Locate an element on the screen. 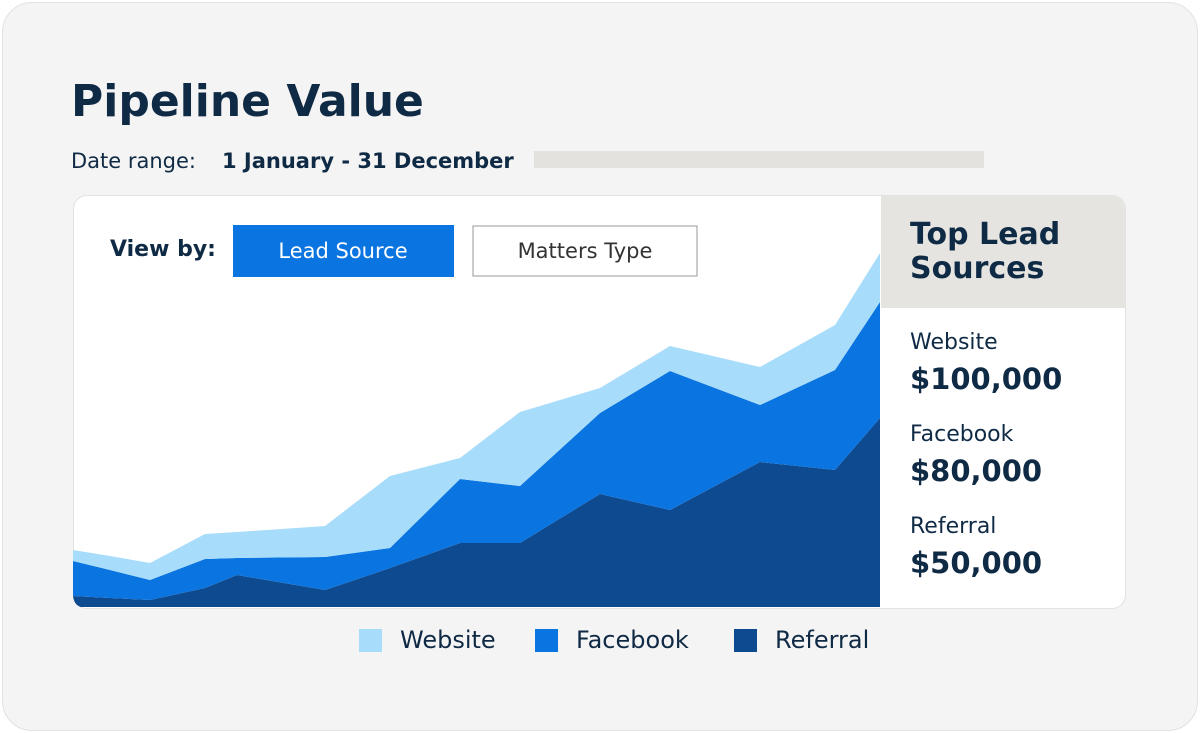  legend: Website Facebook Referral is located at coordinates (614, 640).